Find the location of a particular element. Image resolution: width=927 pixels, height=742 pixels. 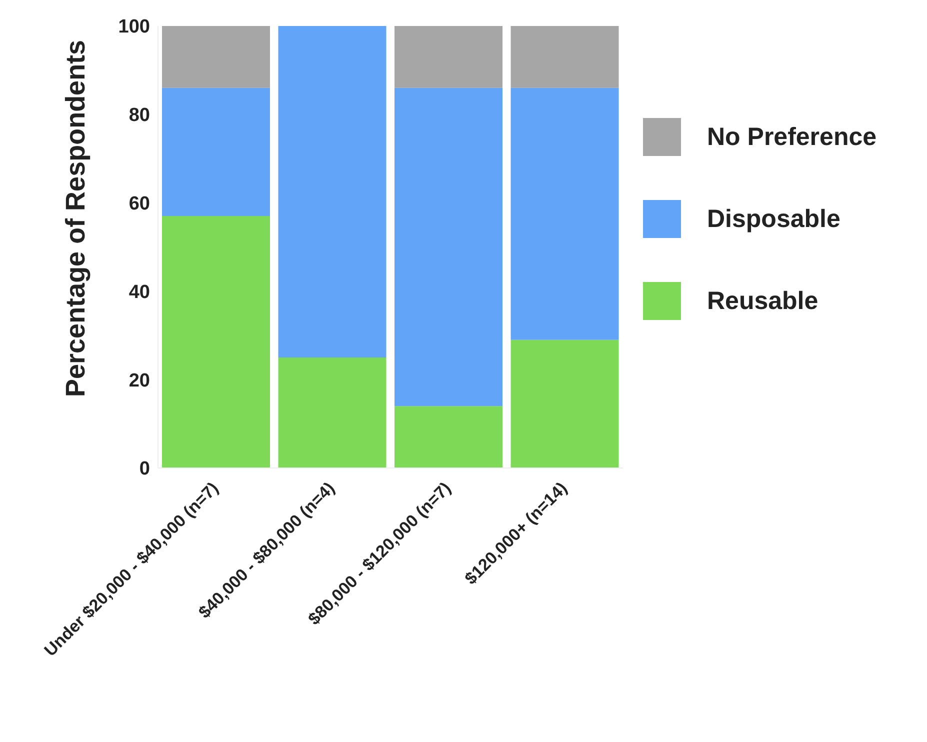

y-tick-label: 80 is located at coordinates (139, 115).